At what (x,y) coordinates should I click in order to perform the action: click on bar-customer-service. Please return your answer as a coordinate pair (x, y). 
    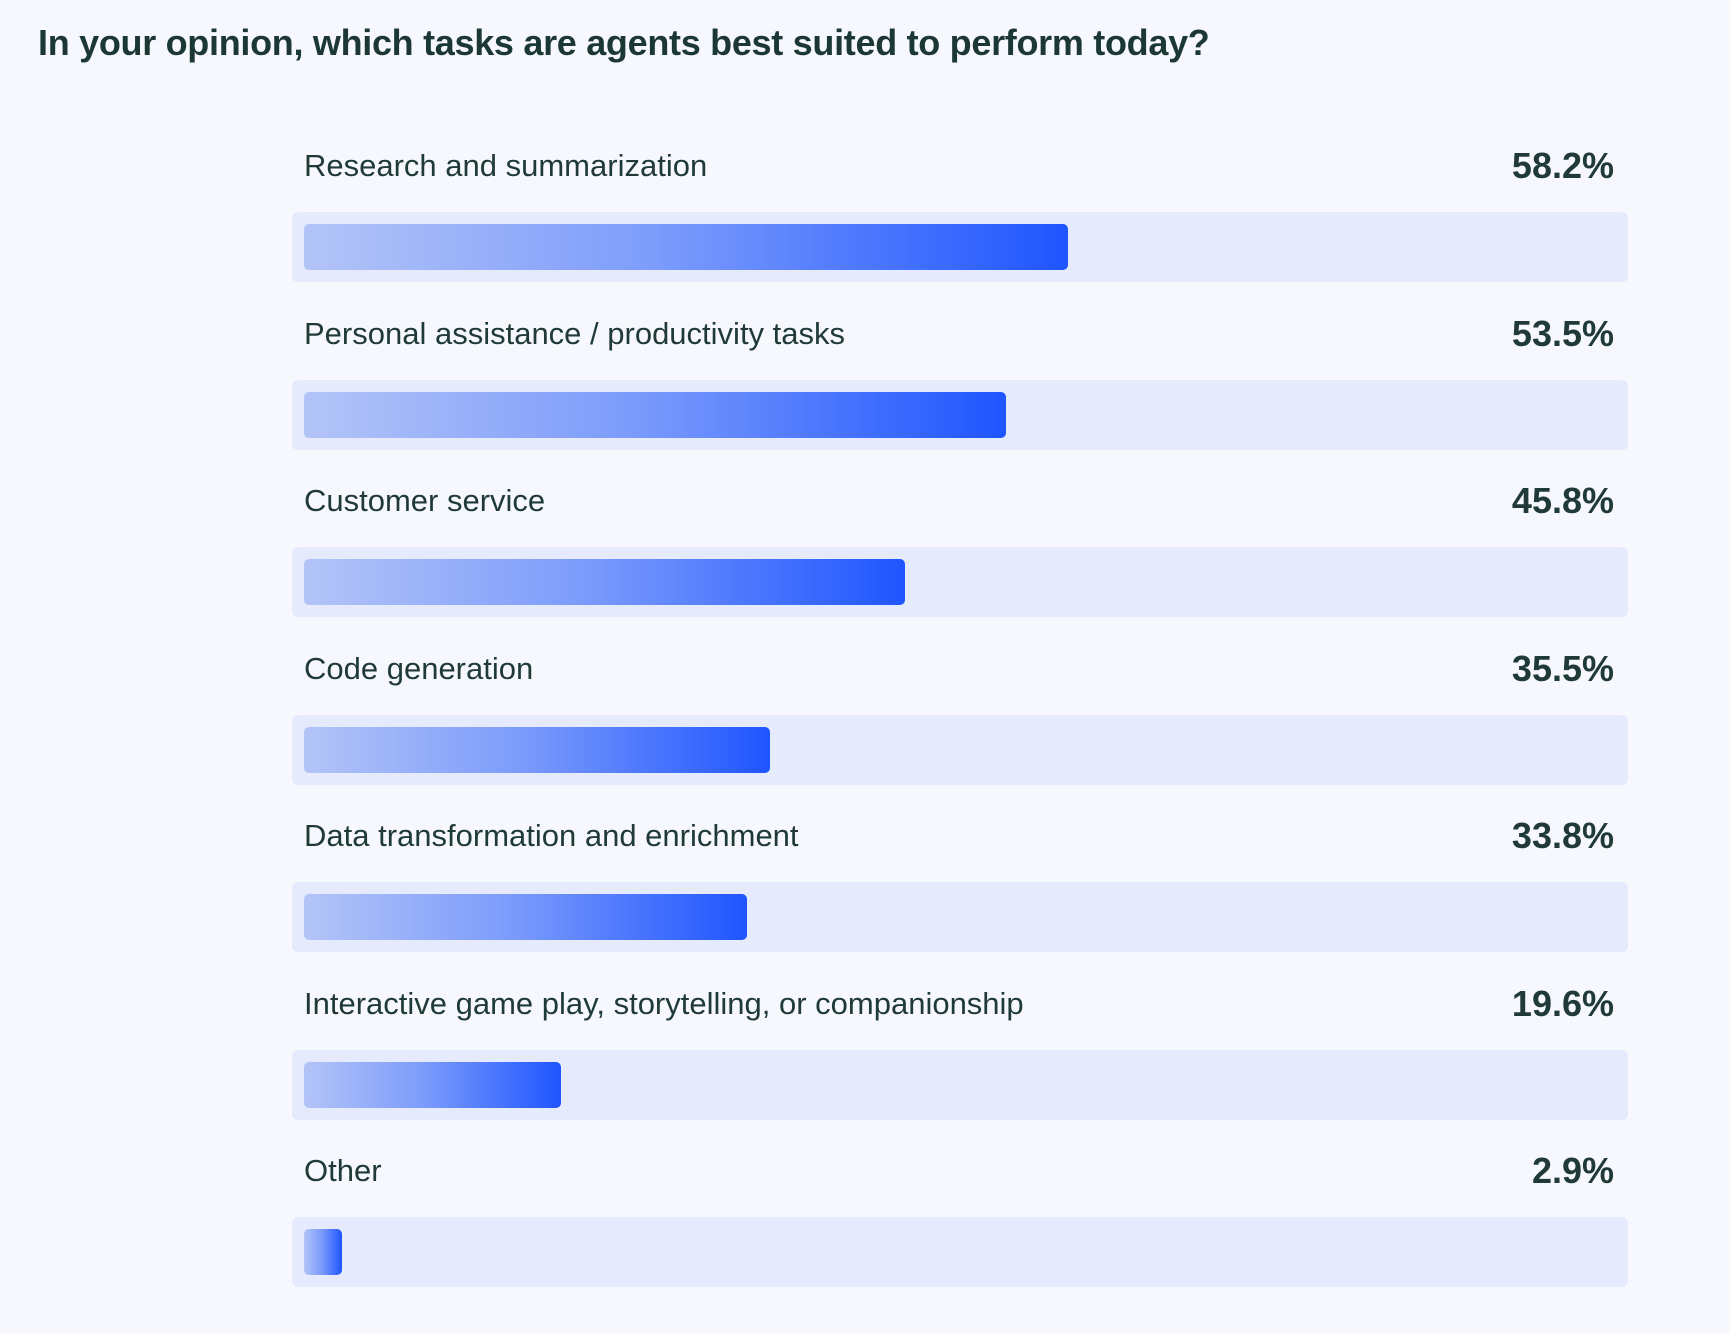
    Looking at the image, I should click on (604, 582).